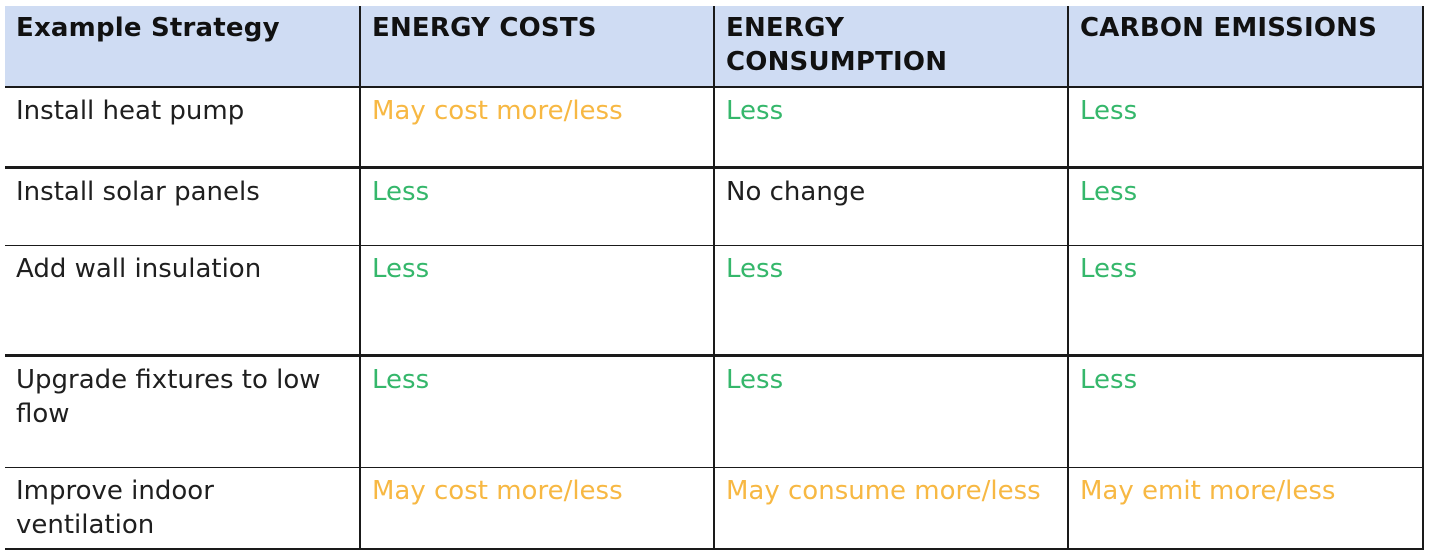 This screenshot has height=554, width=1430. Describe the element at coordinates (537, 47) in the screenshot. I see `header-energy-costs: ENERGY COSTS` at that location.